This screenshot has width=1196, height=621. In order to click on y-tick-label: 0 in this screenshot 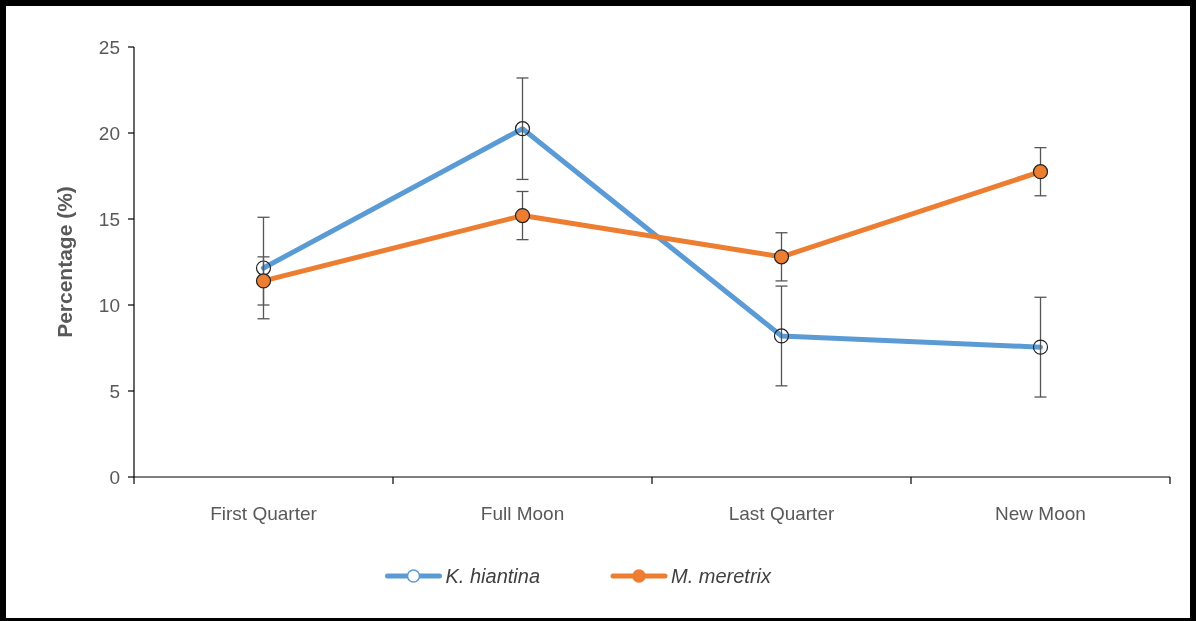, I will do `click(114, 477)`.